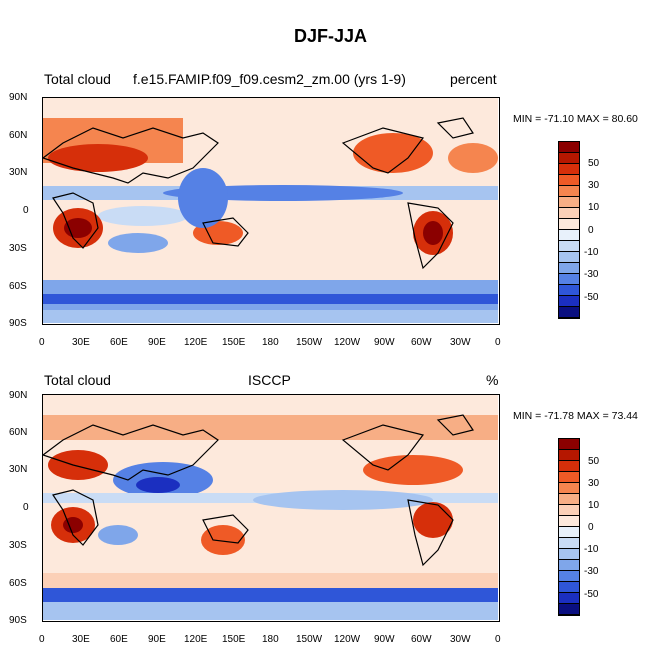 Image resolution: width=661 pixels, height=660 pixels. What do you see at coordinates (473, 79) in the screenshot?
I see `panel-right-label: percent` at bounding box center [473, 79].